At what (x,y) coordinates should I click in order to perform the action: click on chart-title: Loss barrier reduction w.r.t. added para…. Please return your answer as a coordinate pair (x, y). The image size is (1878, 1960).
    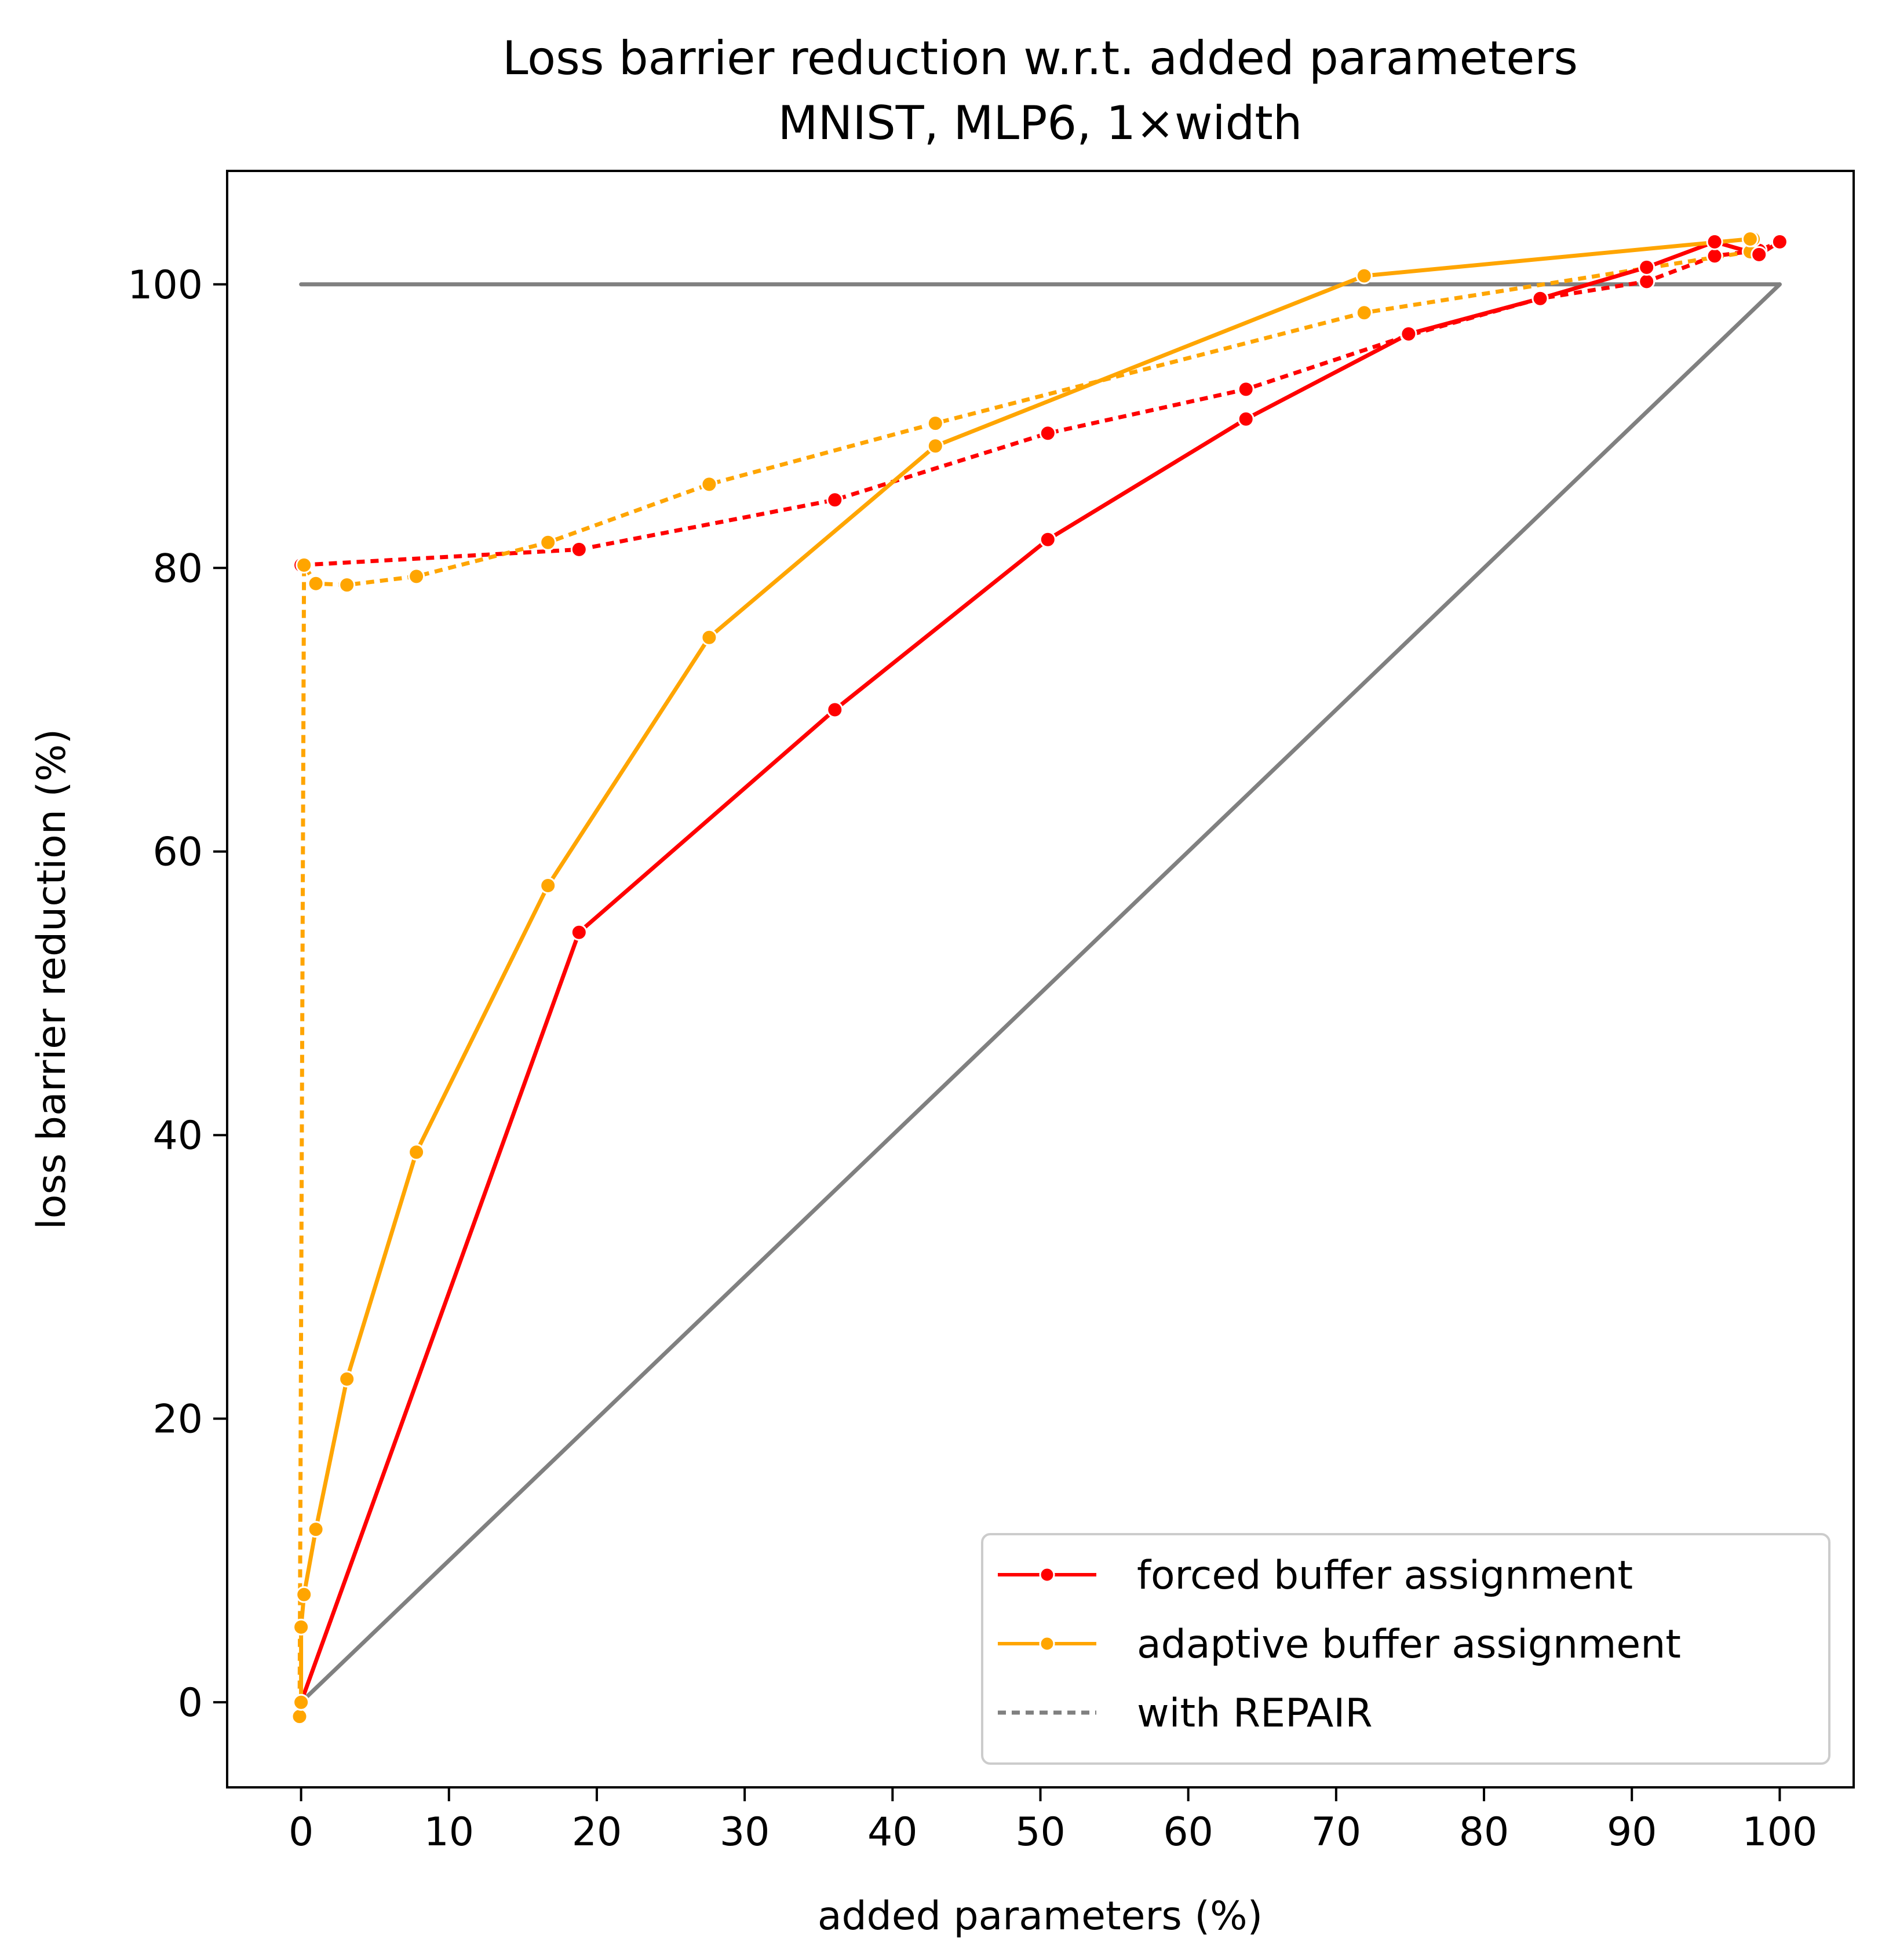
    Looking at the image, I should click on (1040, 58).